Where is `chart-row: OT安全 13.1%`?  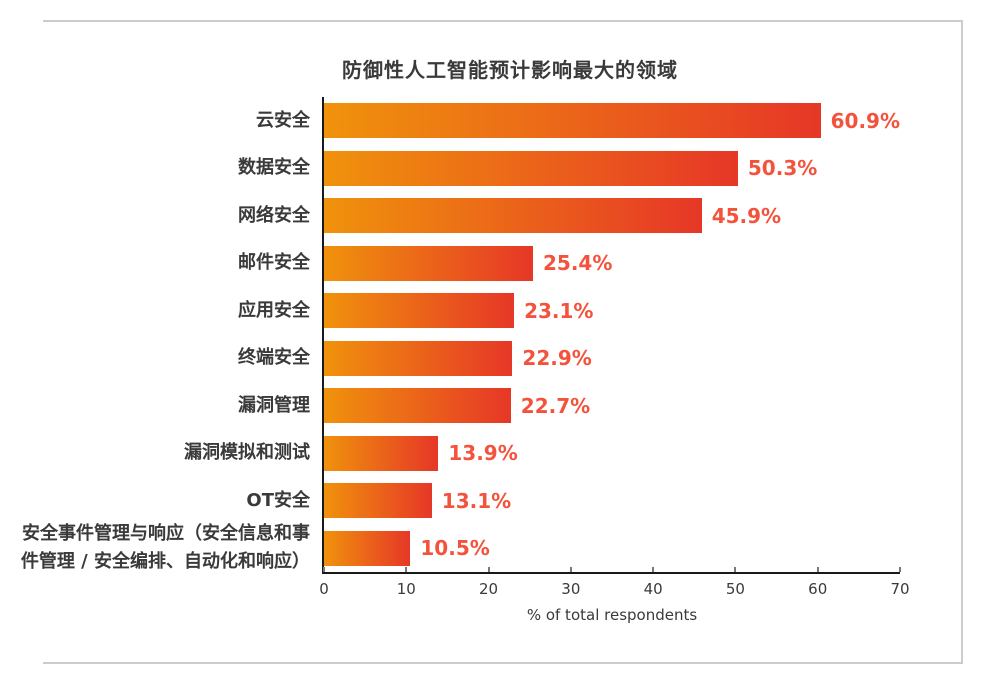 chart-row: OT安全 13.1% is located at coordinates (573, 501).